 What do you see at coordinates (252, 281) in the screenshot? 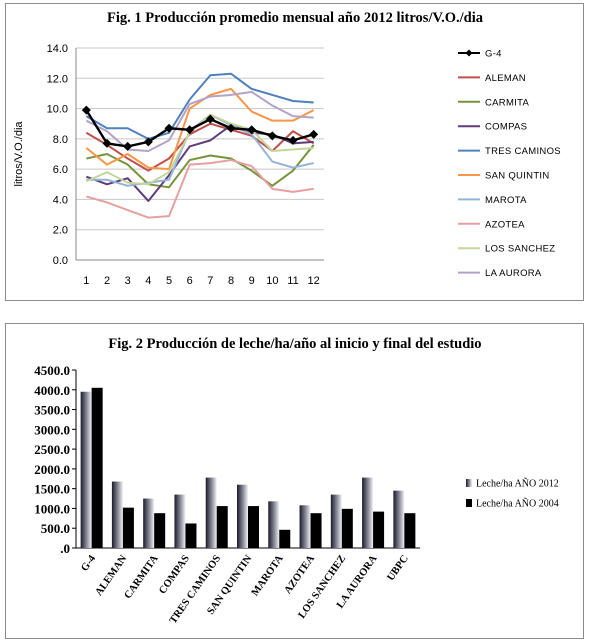
I see `x-tick-label: 9` at bounding box center [252, 281].